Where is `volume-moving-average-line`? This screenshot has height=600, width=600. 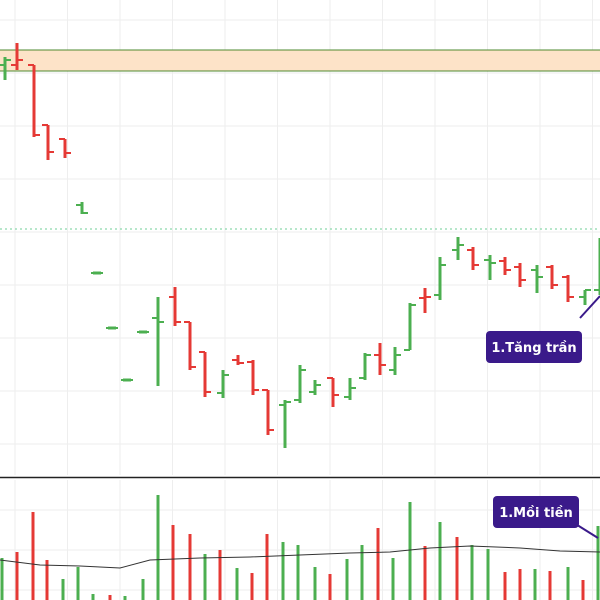 volume-moving-average-line is located at coordinates (300, 557).